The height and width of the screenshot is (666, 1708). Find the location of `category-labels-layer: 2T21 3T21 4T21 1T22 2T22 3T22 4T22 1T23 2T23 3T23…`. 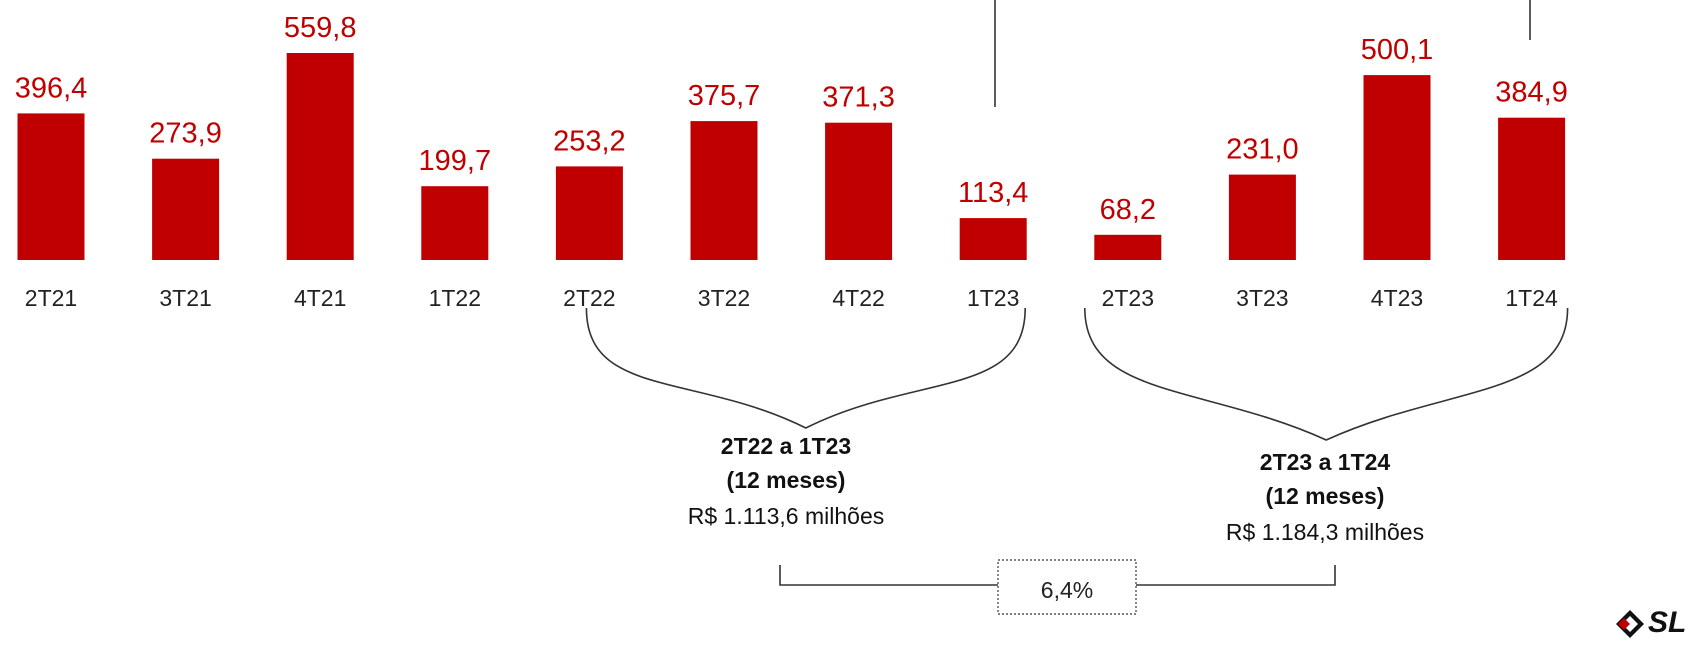

category-labels-layer: 2T21 3T21 4T21 1T22 2T22 3T22 4T22 1T23 2T23 3T23… is located at coordinates (791, 298).